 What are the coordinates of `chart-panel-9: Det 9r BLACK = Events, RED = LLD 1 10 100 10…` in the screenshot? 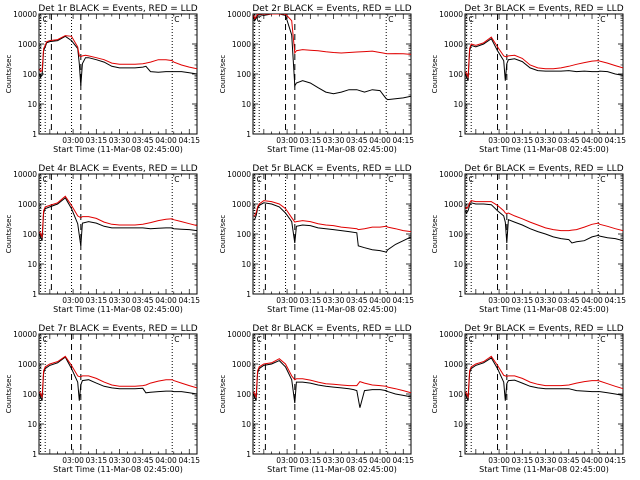 It's located at (528, 399).